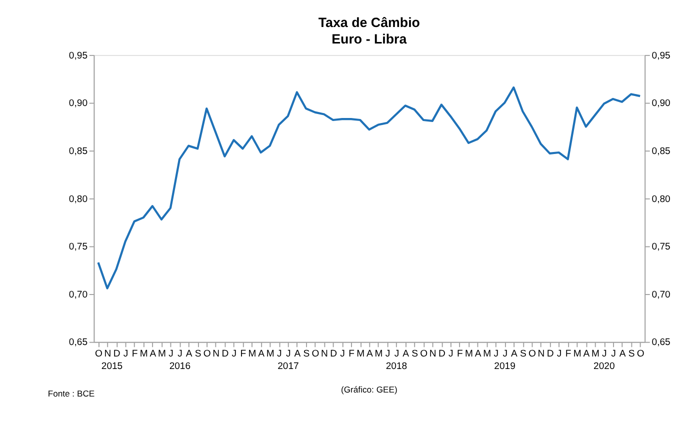 Image resolution: width=680 pixels, height=447 pixels. What do you see at coordinates (78, 247) in the screenshot?
I see `y-tick-label: 0,75` at bounding box center [78, 247].